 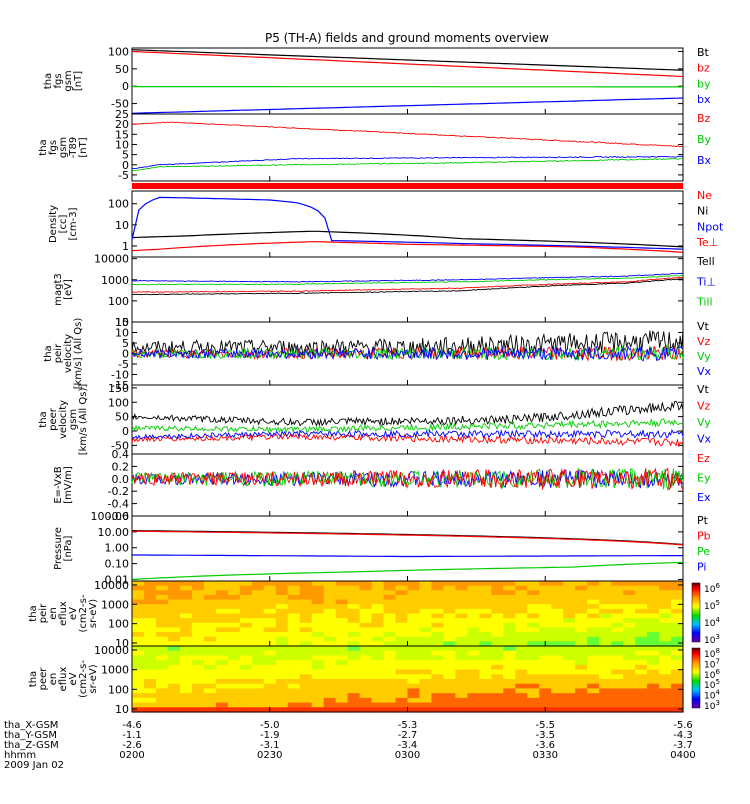 I want to click on legend-entry: Bz, so click(x=704, y=118).